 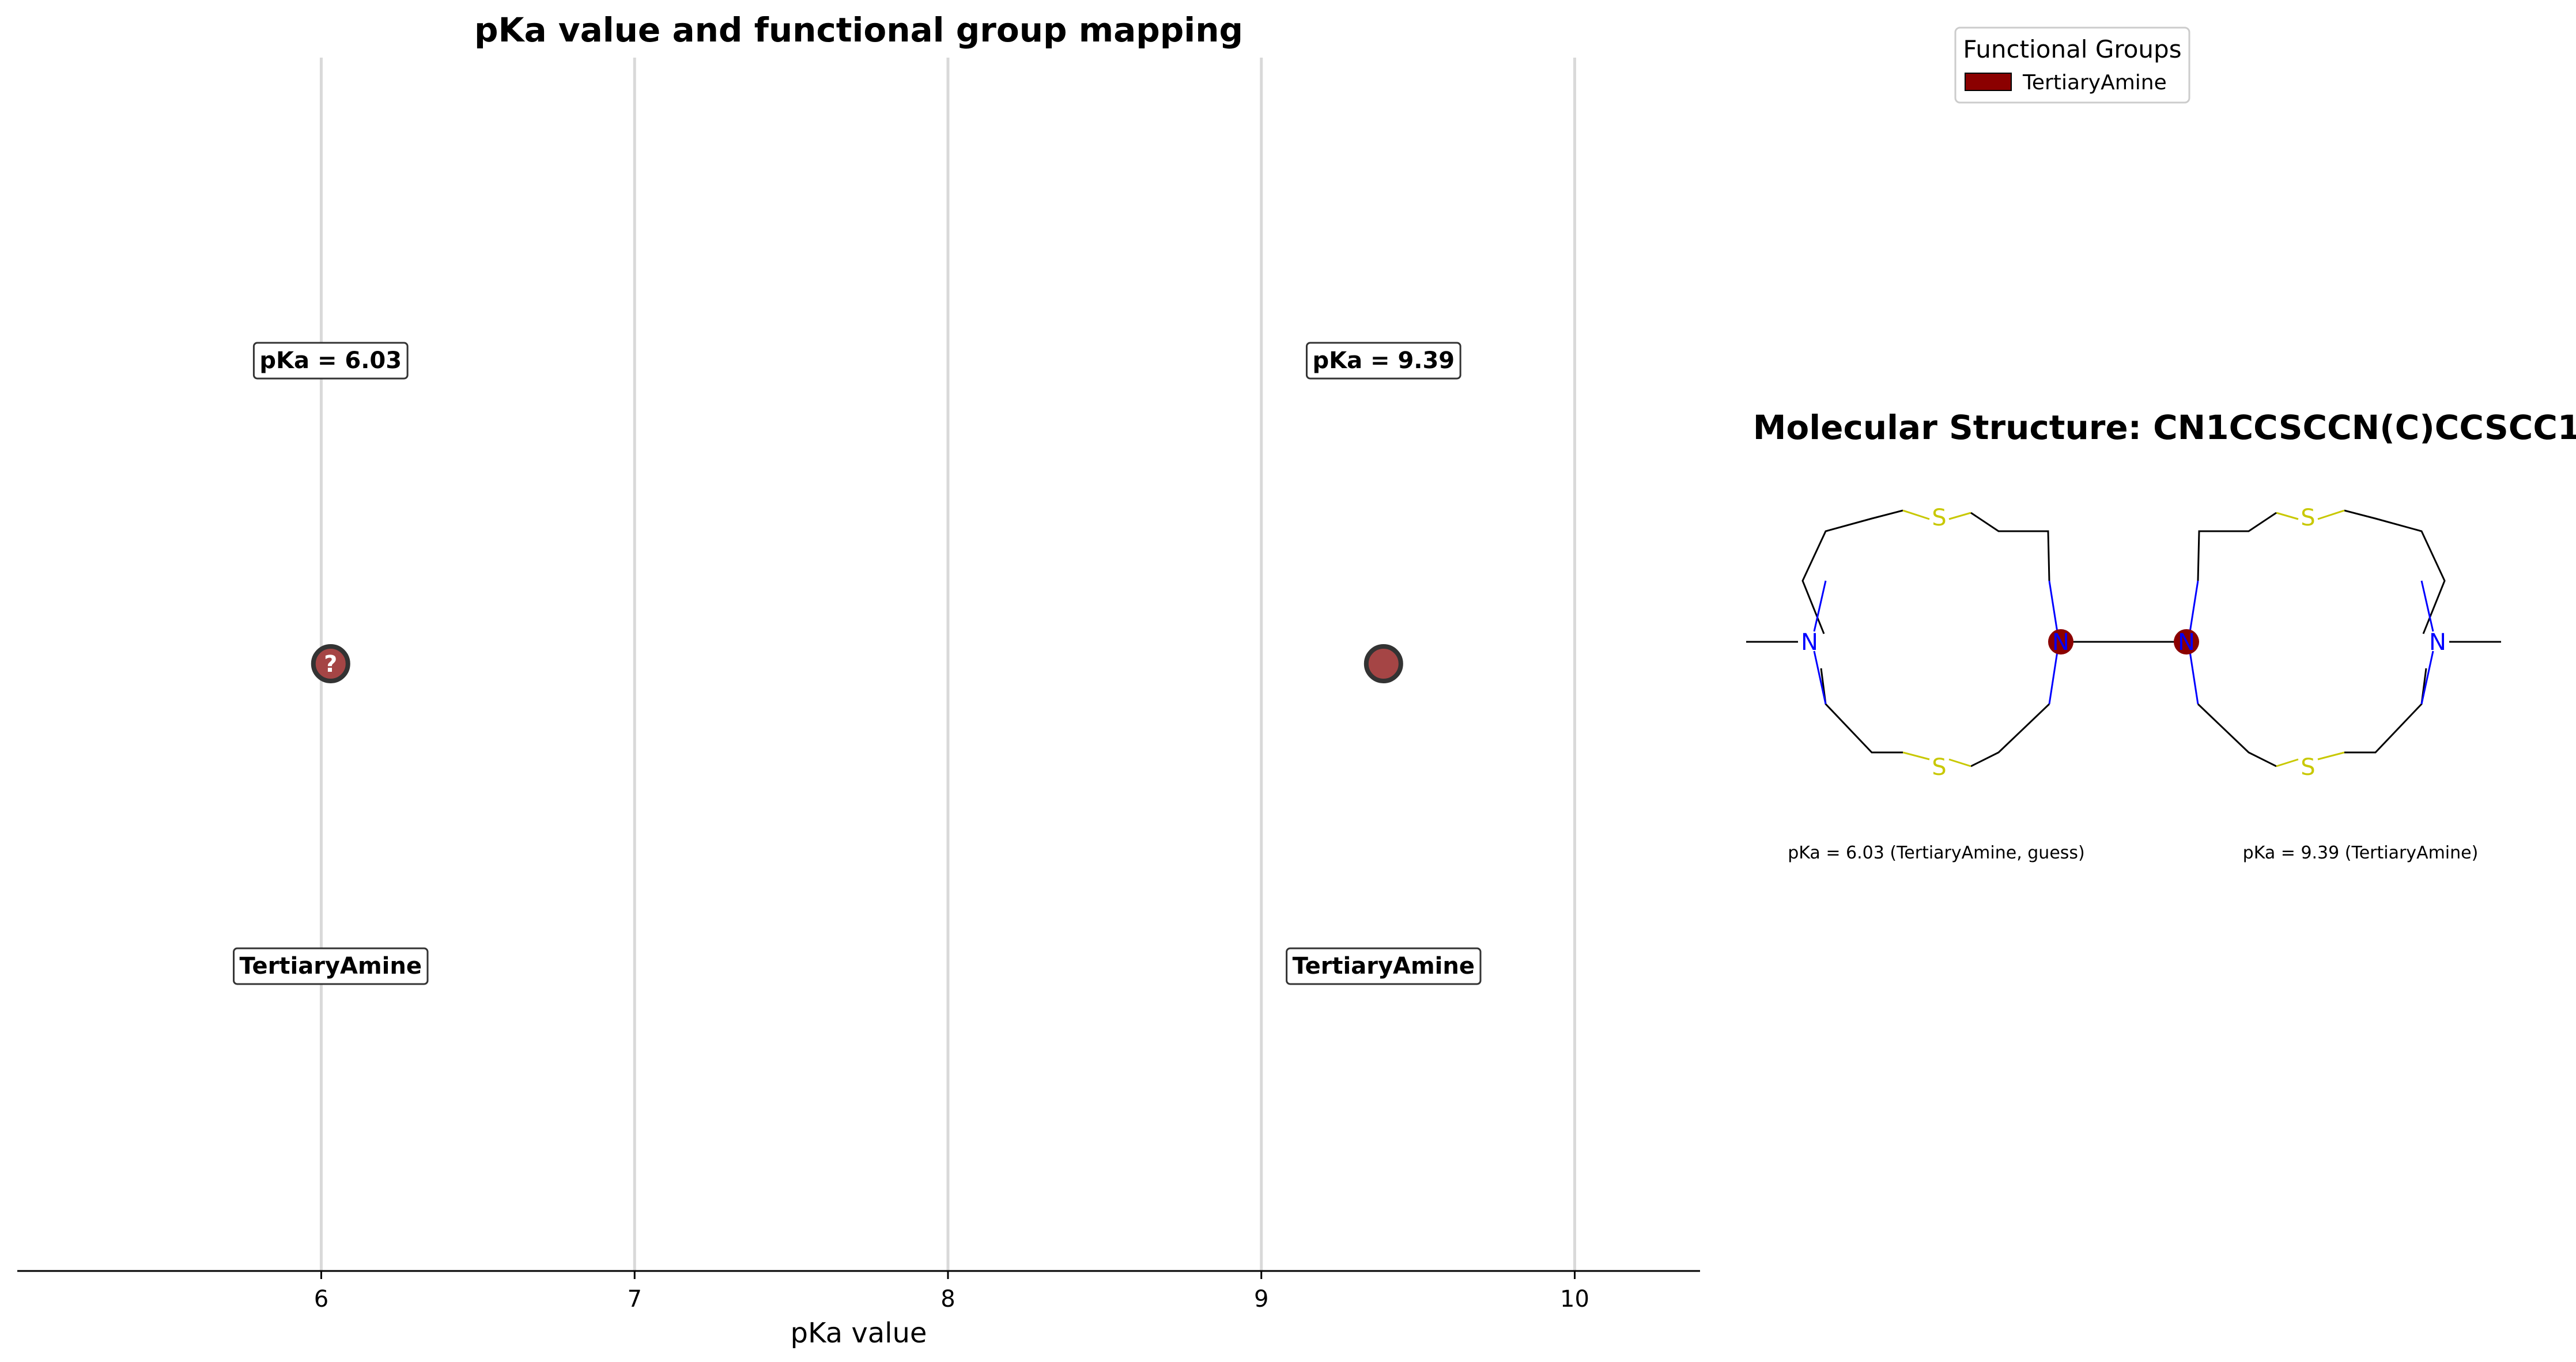 I want to click on atom-s-top: S, so click(x=1939, y=518).